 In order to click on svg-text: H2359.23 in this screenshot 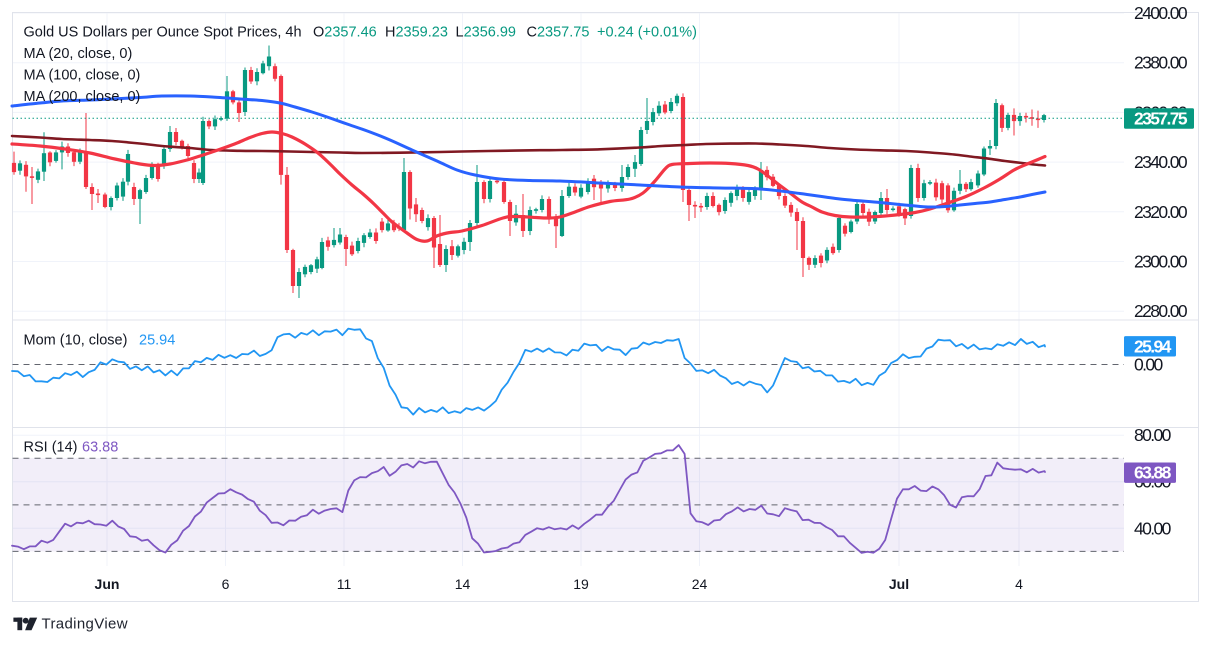, I will do `click(416, 33)`.